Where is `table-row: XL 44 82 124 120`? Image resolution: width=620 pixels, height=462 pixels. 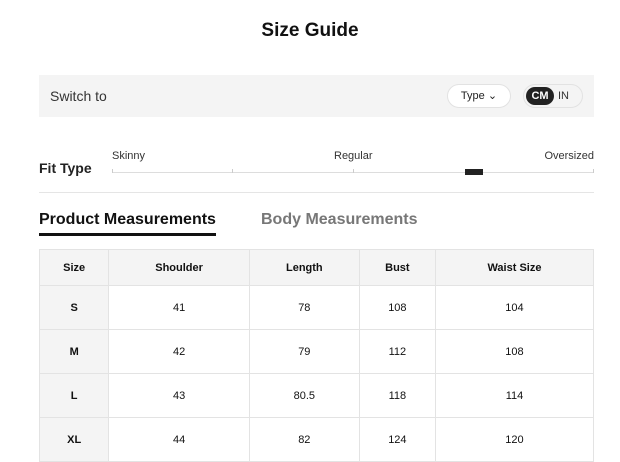
table-row: XL 44 82 124 120 is located at coordinates (316, 439).